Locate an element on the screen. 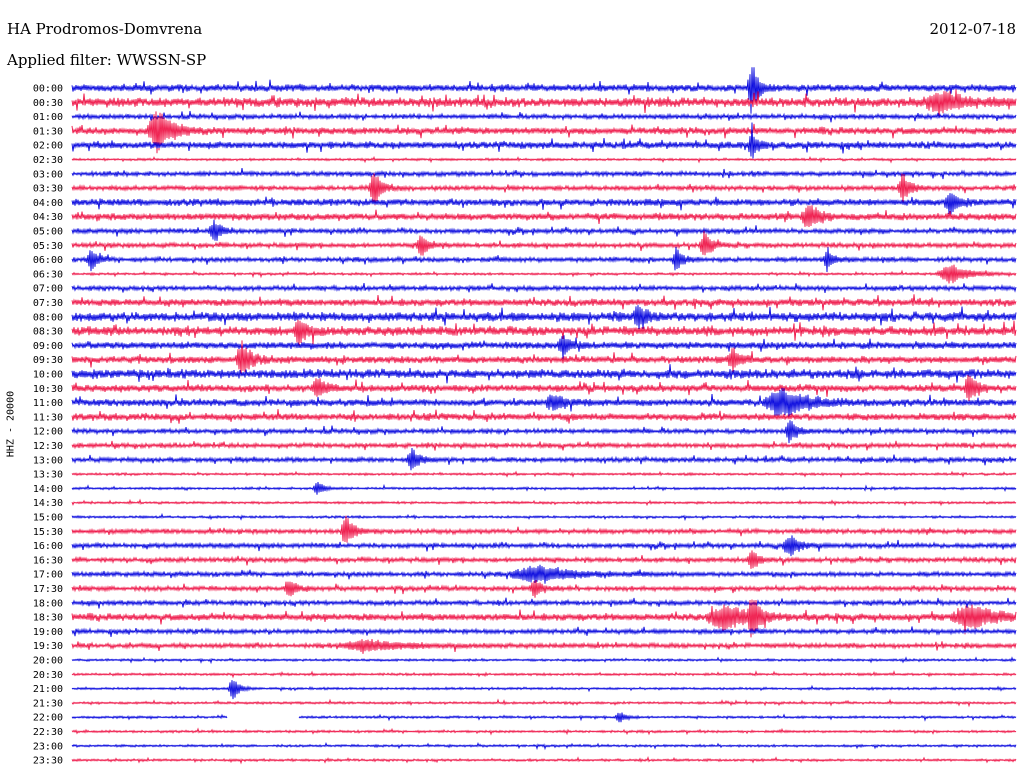 This screenshot has width=1024, height=780. station-title: HA Prodromos-Domvrena is located at coordinates (105, 29).